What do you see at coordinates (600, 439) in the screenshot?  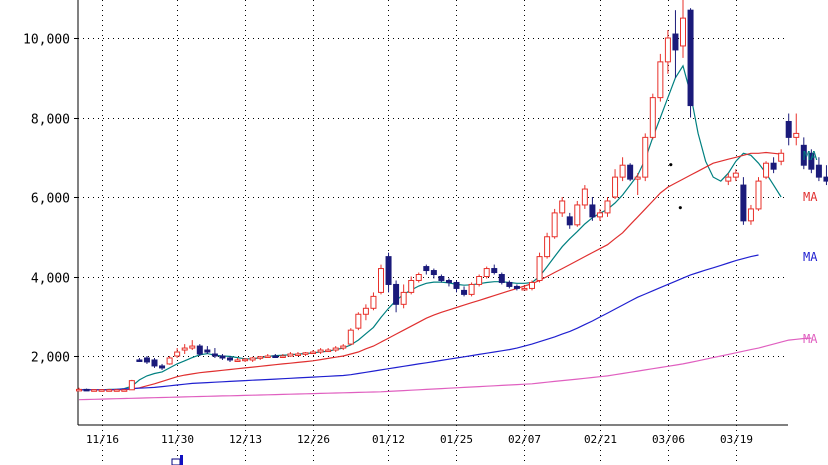 I see `x-tick-label: 02/21` at bounding box center [600, 439].